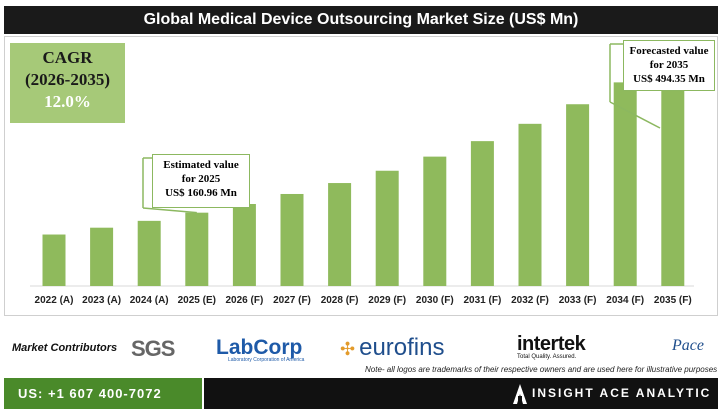  I want to click on callout-2035: Forecasted value for 2035 US$ 494.35 Mn, so click(669, 65).